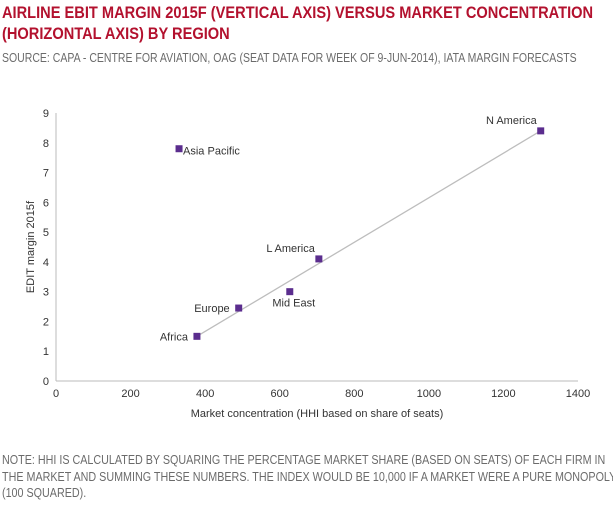  Describe the element at coordinates (46, 293) in the screenshot. I see `y-tick-label: 3` at that location.